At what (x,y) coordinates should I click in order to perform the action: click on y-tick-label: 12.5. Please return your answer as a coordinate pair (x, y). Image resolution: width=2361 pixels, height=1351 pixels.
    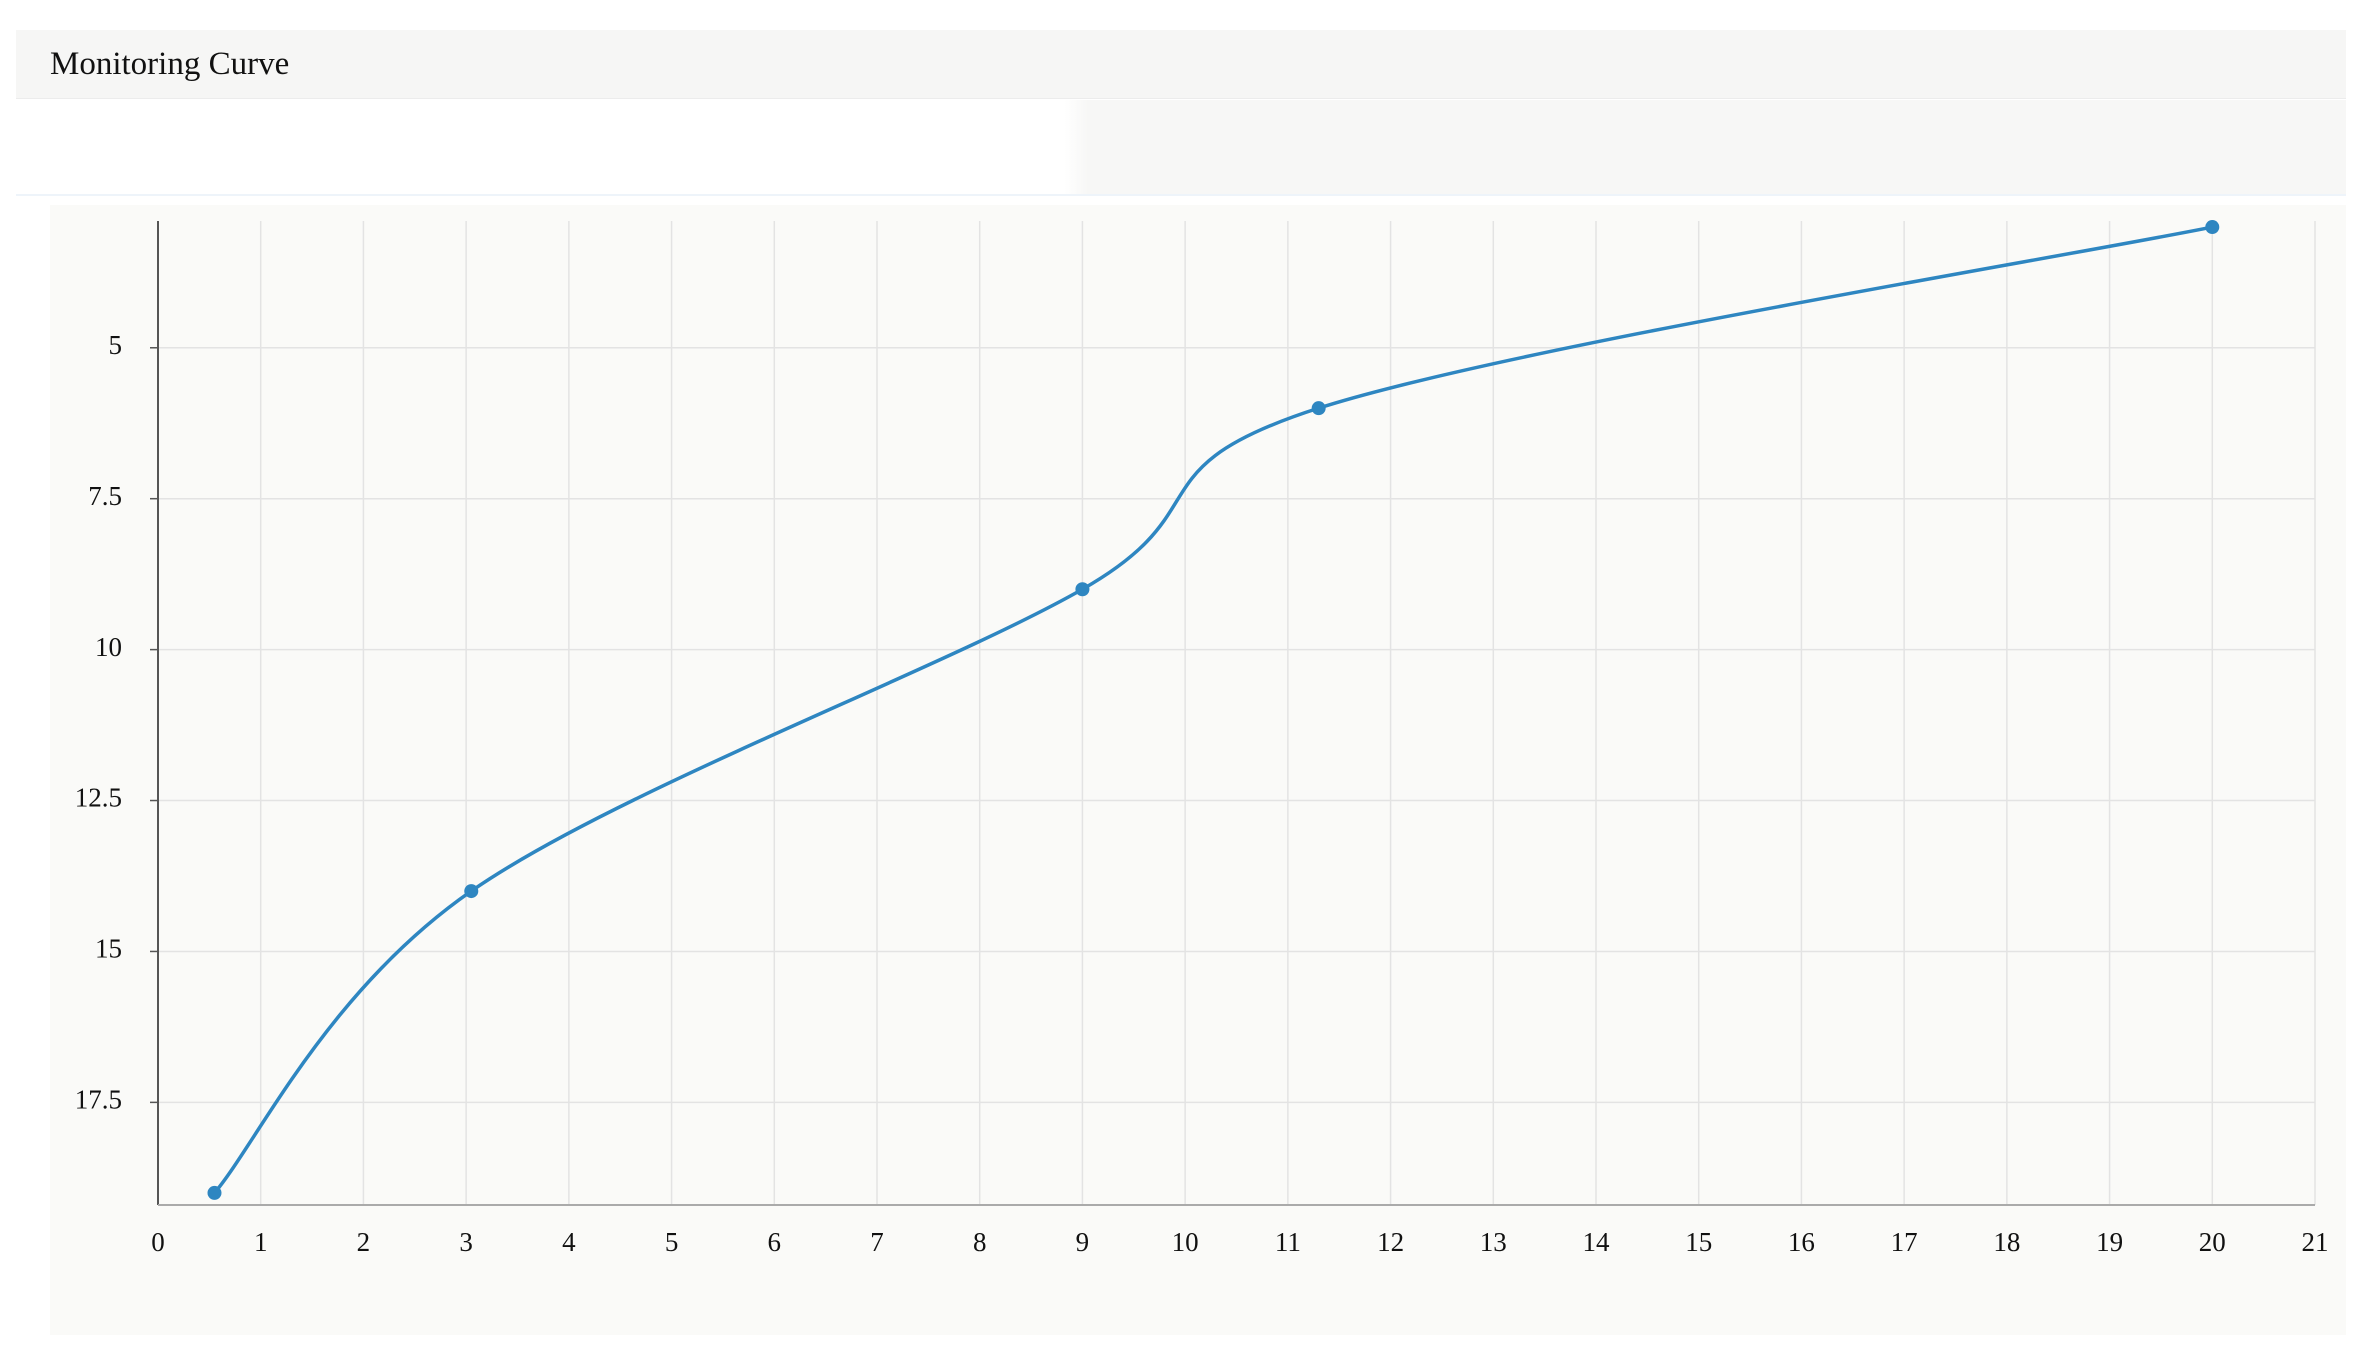
    Looking at the image, I should click on (98, 798).